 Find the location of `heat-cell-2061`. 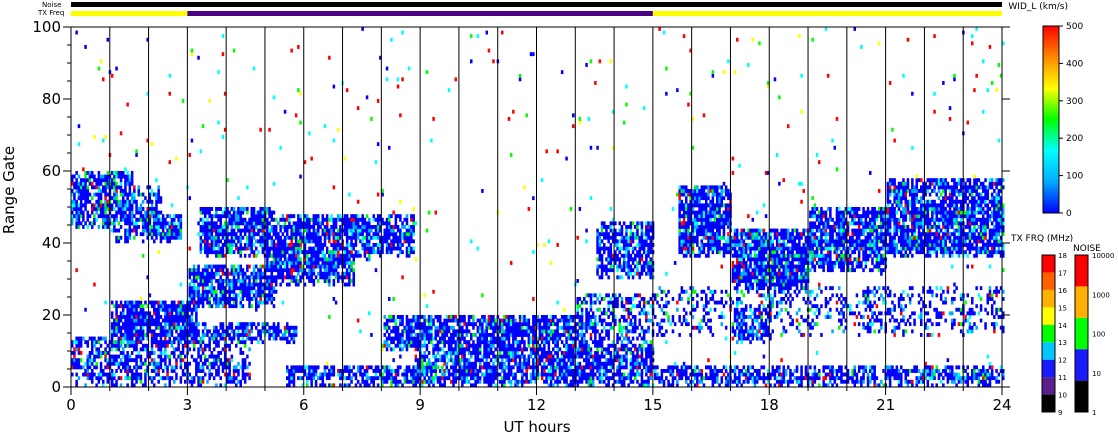

heat-cell-2061 is located at coordinates (245, 223).